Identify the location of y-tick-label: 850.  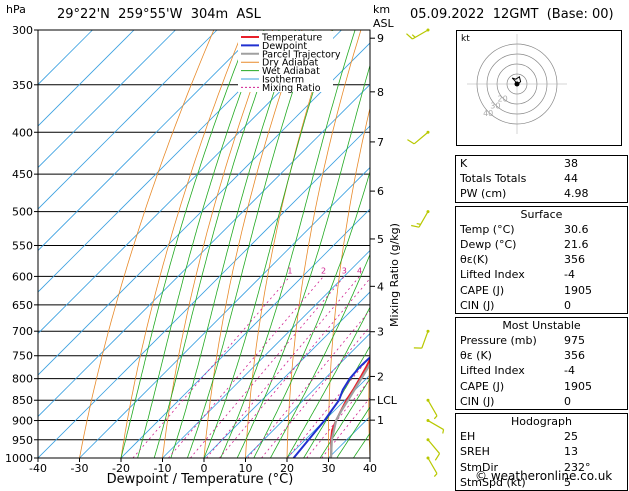
(22, 400).